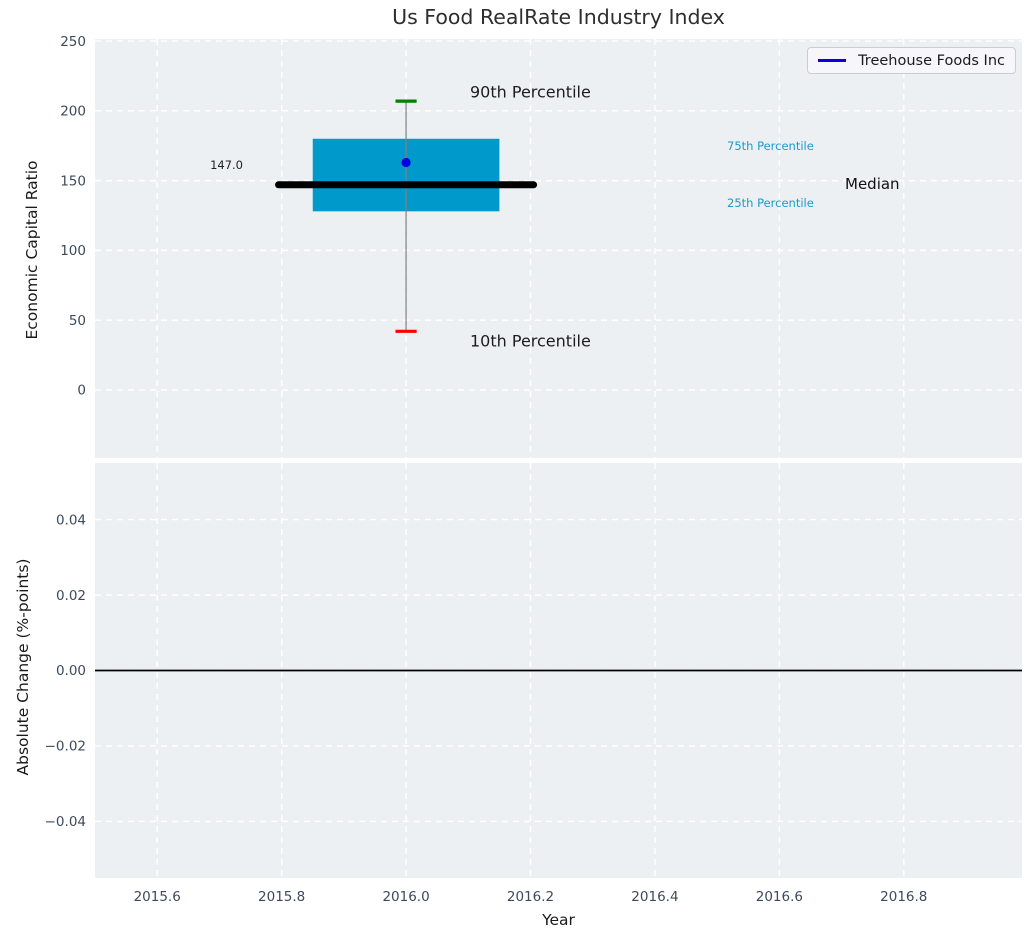 This screenshot has width=1034, height=942. What do you see at coordinates (73, 181) in the screenshot?
I see `top-y-tick-label: 150` at bounding box center [73, 181].